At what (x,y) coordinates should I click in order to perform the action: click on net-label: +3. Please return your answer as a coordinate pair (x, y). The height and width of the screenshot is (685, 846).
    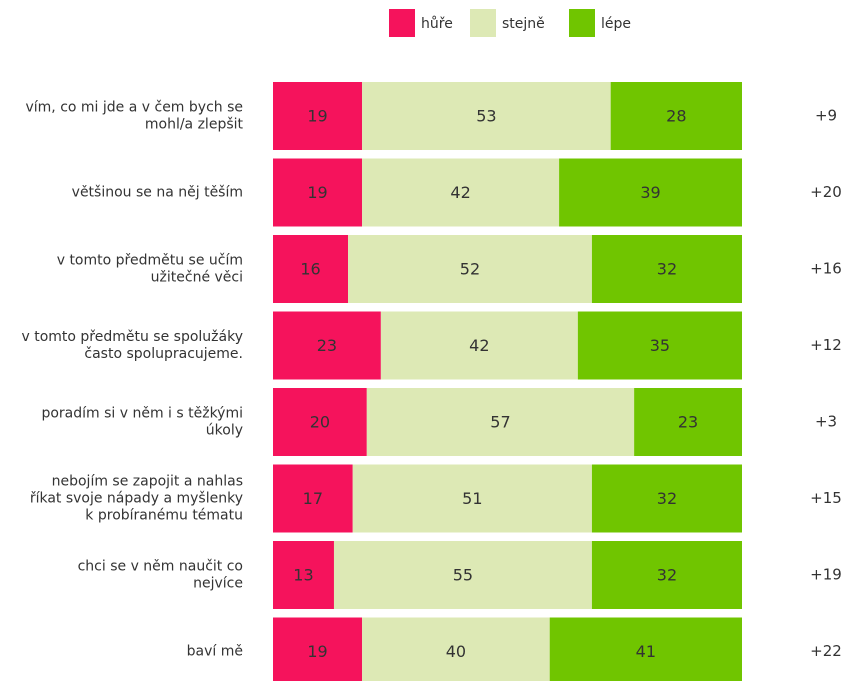
    Looking at the image, I should click on (826, 422).